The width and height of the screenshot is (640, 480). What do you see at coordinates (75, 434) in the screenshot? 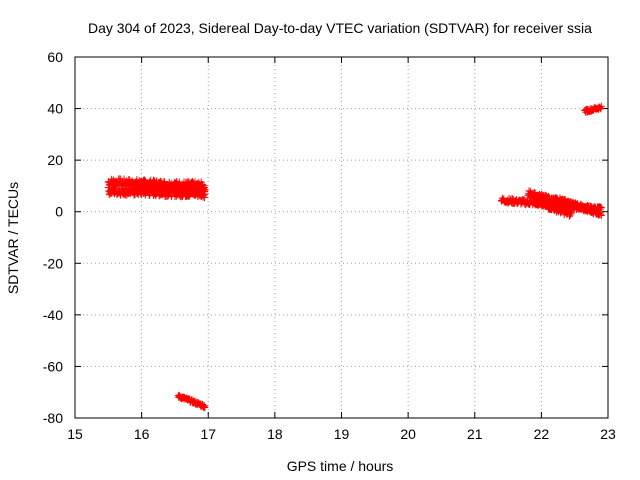
I see `x-tick-label: 15` at bounding box center [75, 434].